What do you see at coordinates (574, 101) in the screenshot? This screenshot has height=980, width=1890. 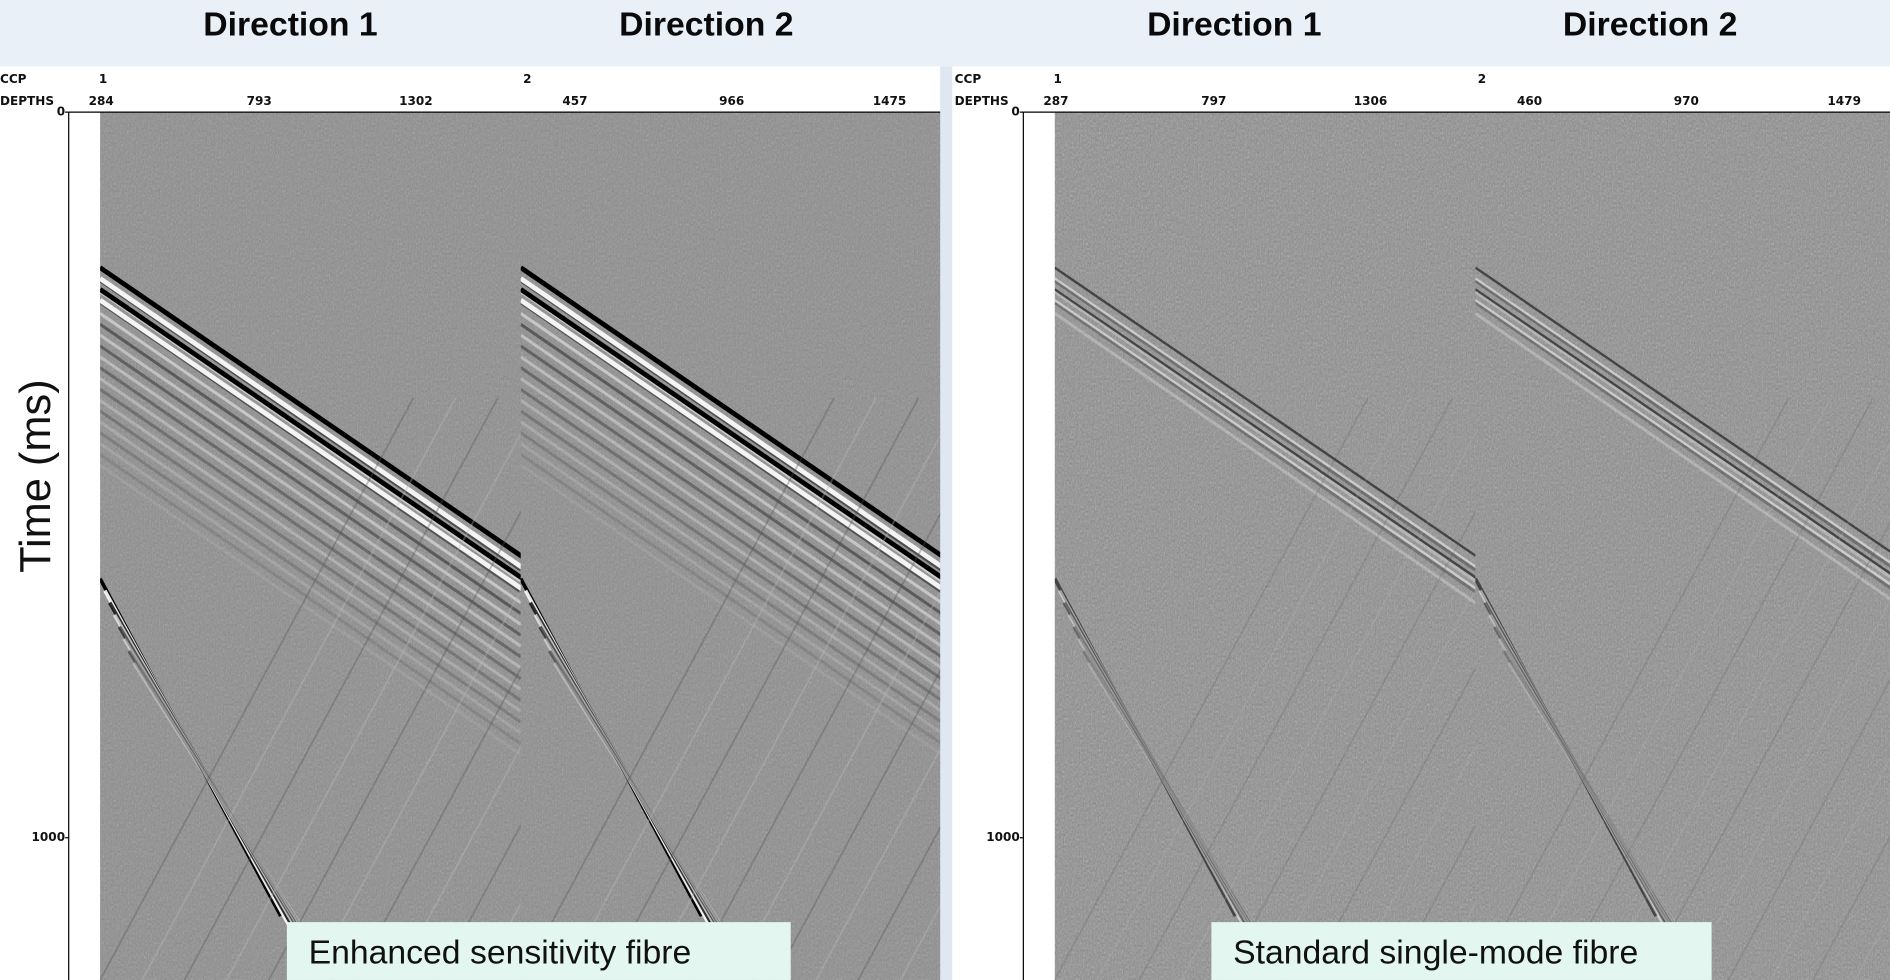 I see `depth-tick: 457` at bounding box center [574, 101].